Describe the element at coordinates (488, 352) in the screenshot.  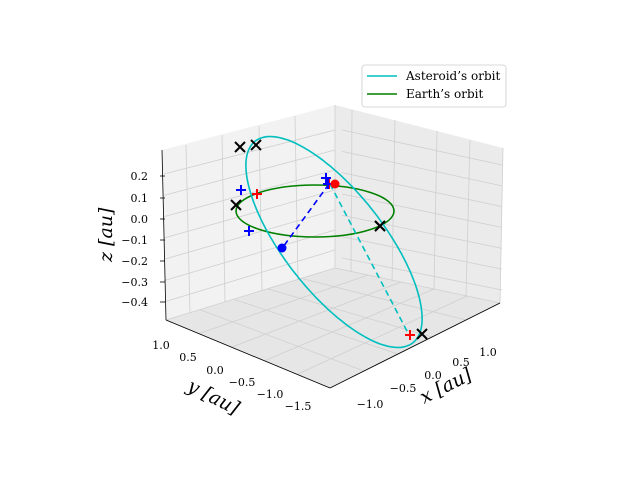
I see `x-tick-label: 1.0` at that location.